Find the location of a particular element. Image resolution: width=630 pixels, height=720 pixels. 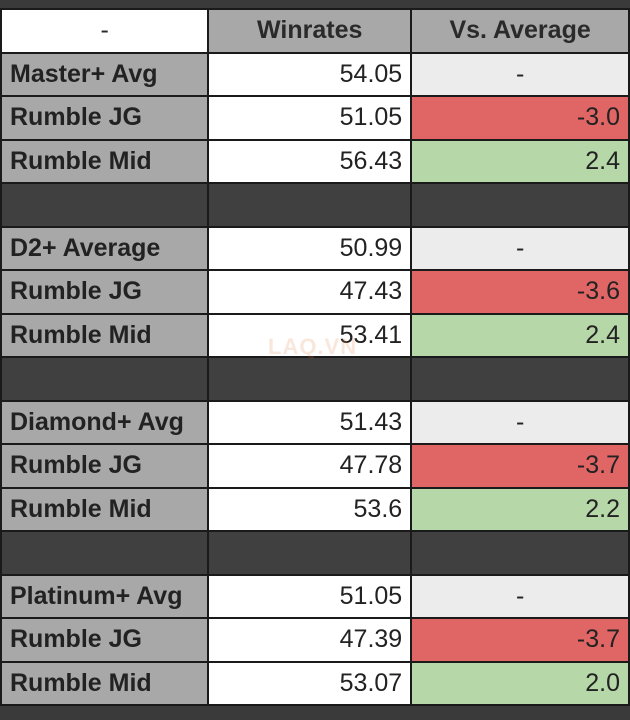

table-row: Master+ Avg 54.05 - is located at coordinates (315, 74).